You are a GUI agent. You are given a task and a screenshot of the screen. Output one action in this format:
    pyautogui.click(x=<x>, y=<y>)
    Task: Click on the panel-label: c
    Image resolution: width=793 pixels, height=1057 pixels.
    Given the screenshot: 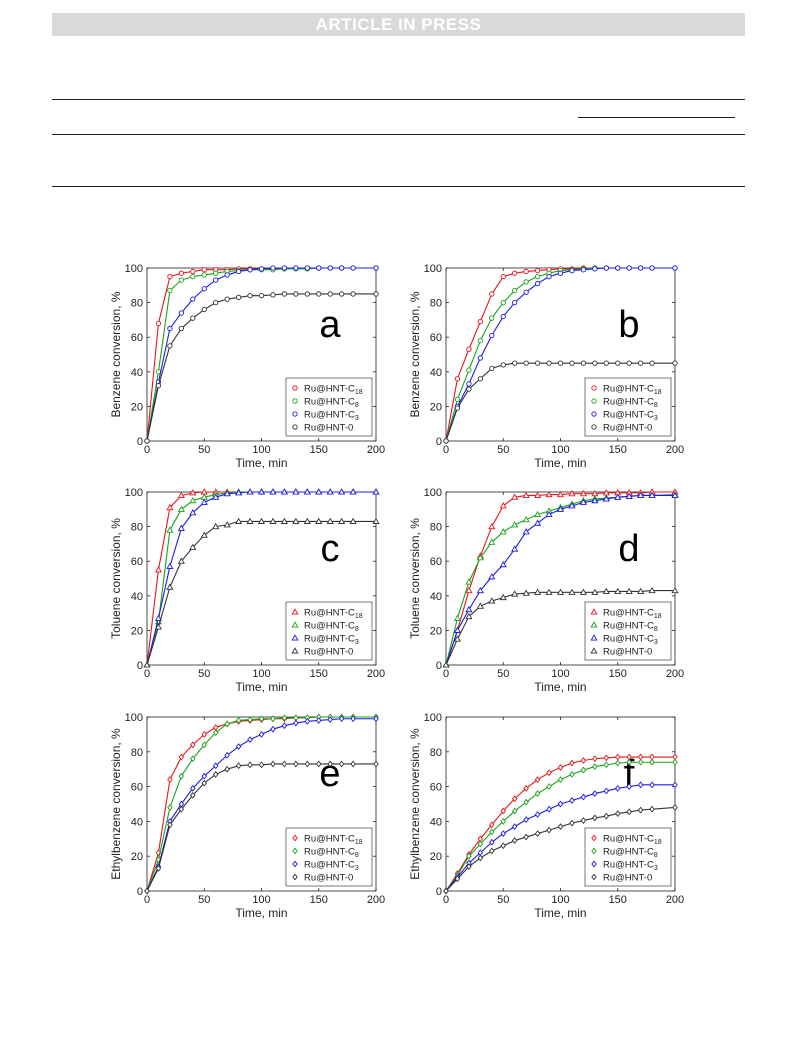 What is the action you would take?
    pyautogui.click(x=330, y=549)
    